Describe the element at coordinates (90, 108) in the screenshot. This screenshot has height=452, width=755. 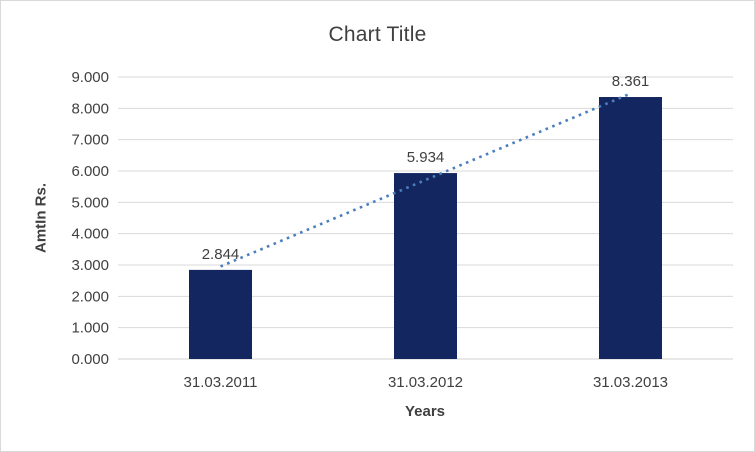
I see `y-tick-label-8.000: 8.000` at that location.